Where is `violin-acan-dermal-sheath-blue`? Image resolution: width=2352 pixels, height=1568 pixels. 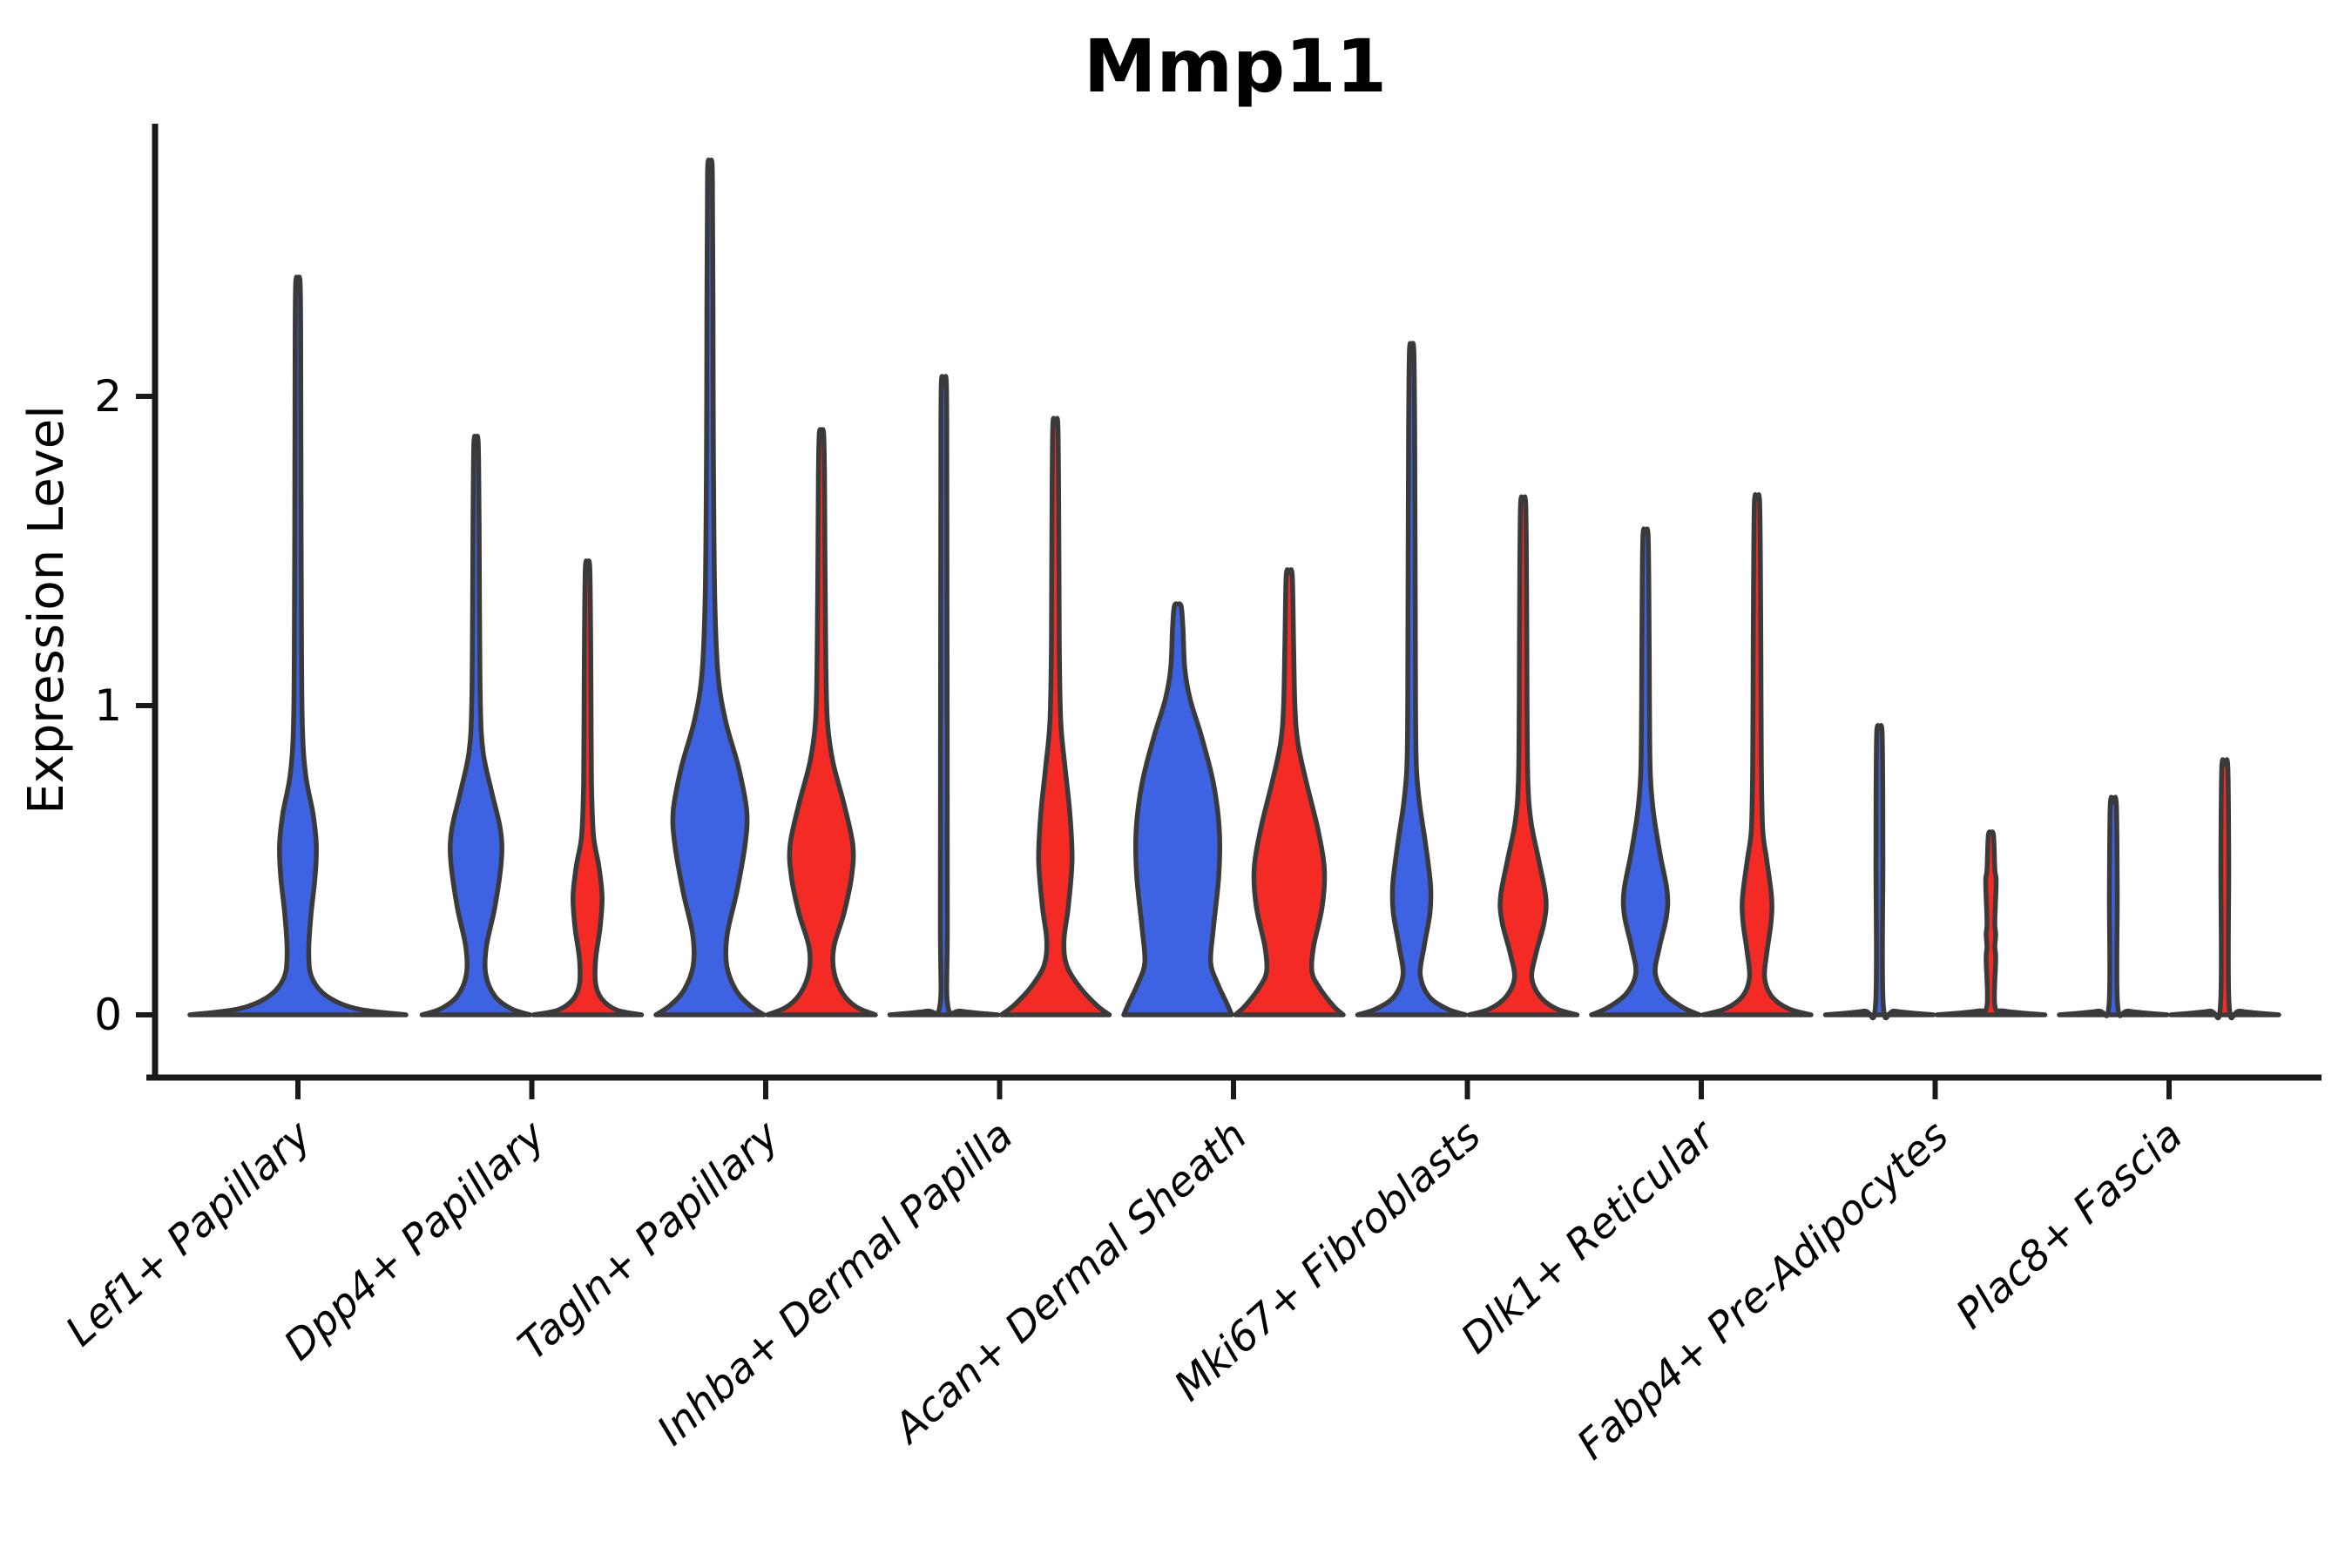
violin-acan-dermal-sheath-blue is located at coordinates (1177, 809).